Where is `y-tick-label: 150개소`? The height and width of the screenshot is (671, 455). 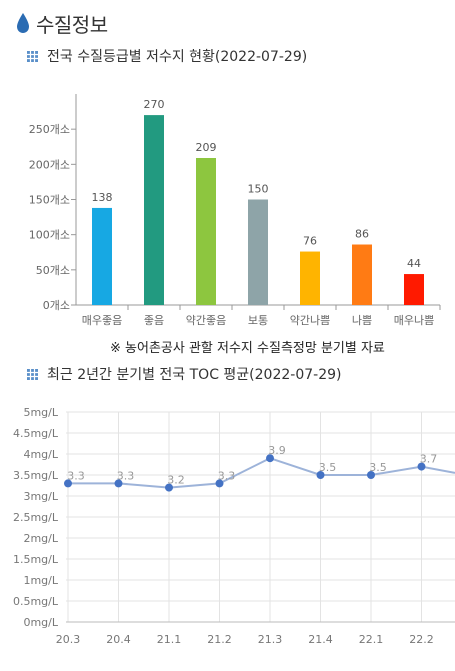 y-tick-label: 150개소 is located at coordinates (49, 200).